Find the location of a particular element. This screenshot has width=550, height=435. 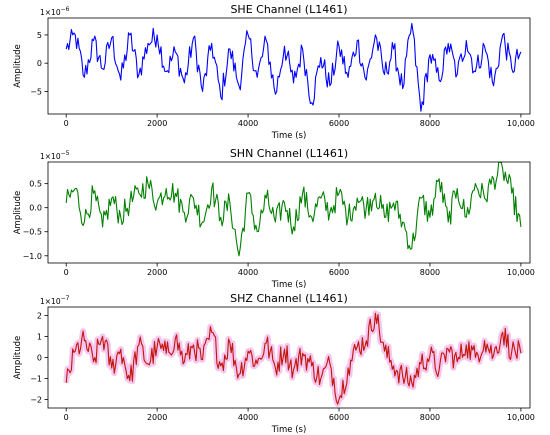

axis-multiplier: 1×10⁻⁶ is located at coordinates (55, 11).